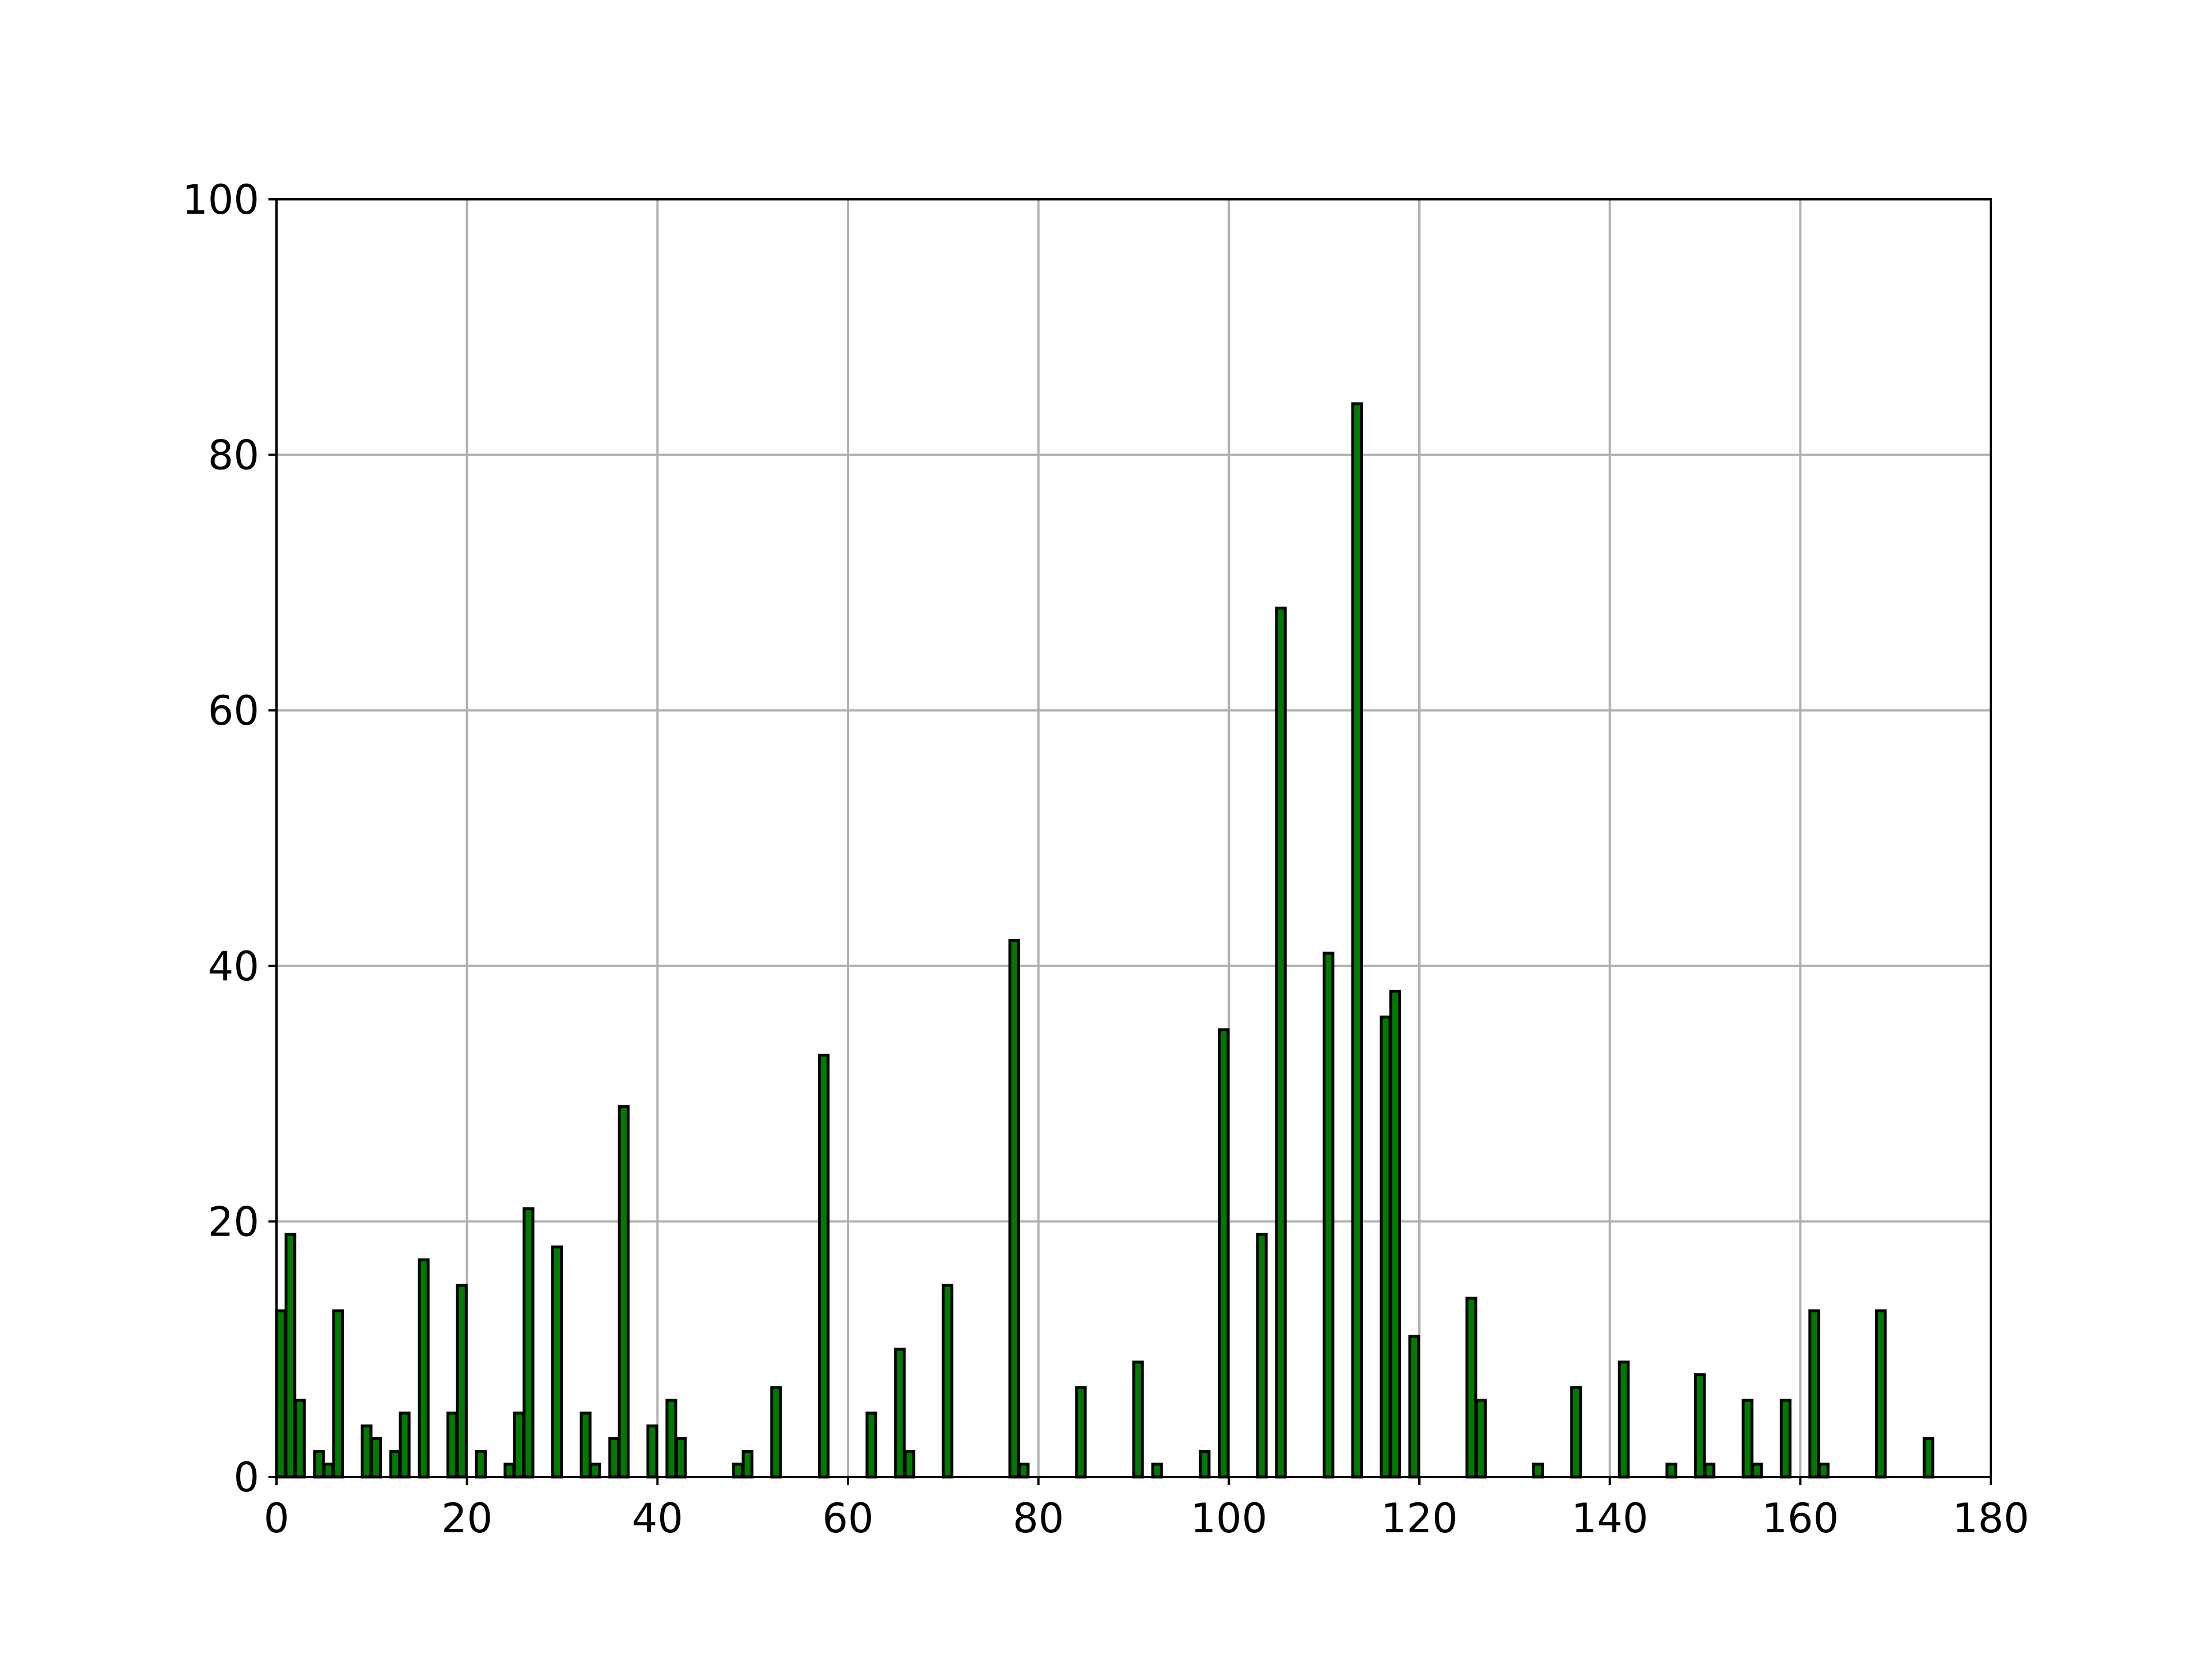 The image size is (2212, 1659). I want to click on x-tick-label: 20, so click(467, 1518).